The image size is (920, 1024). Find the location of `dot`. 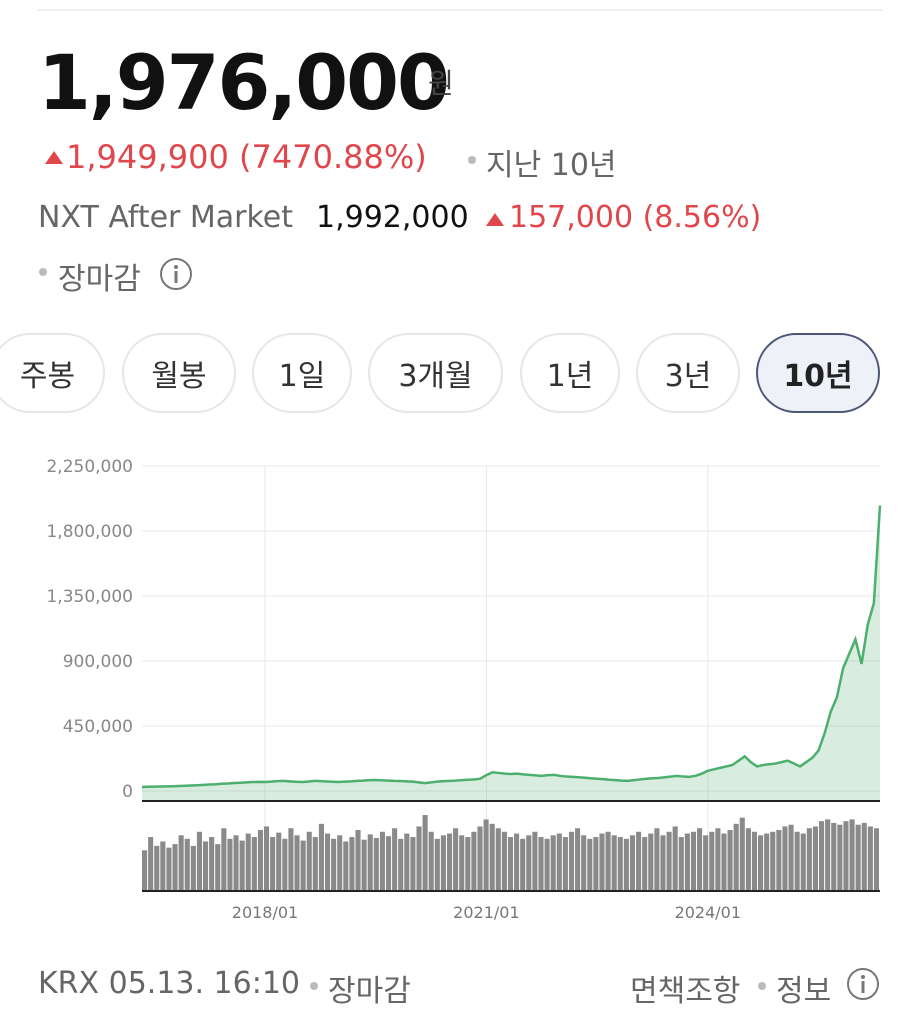

dot is located at coordinates (43, 272).